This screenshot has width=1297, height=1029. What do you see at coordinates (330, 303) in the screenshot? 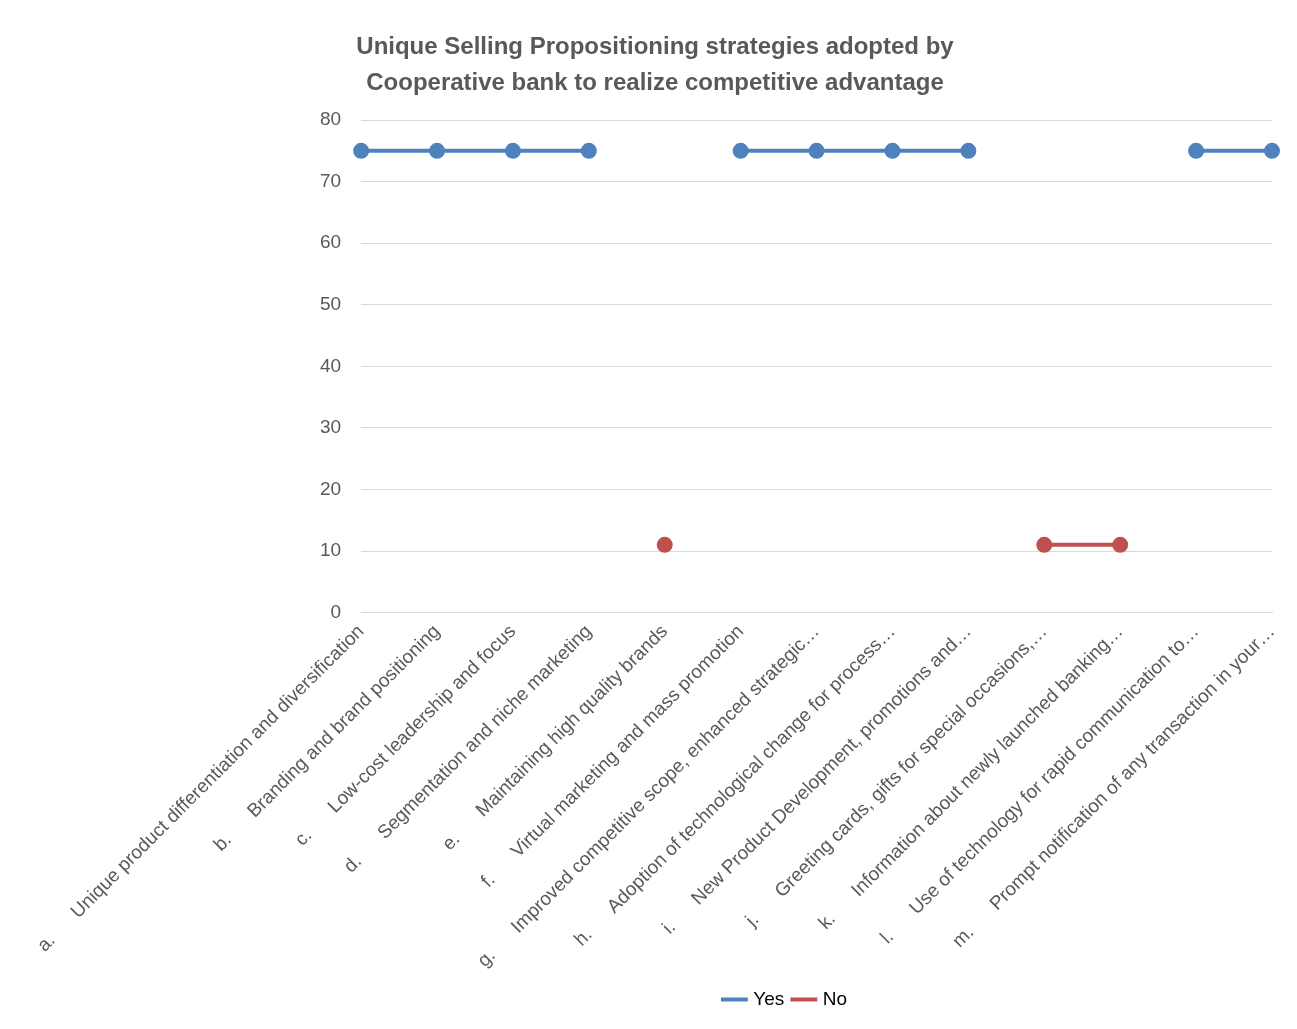
I see `y-tick-label: 50` at bounding box center [330, 303].